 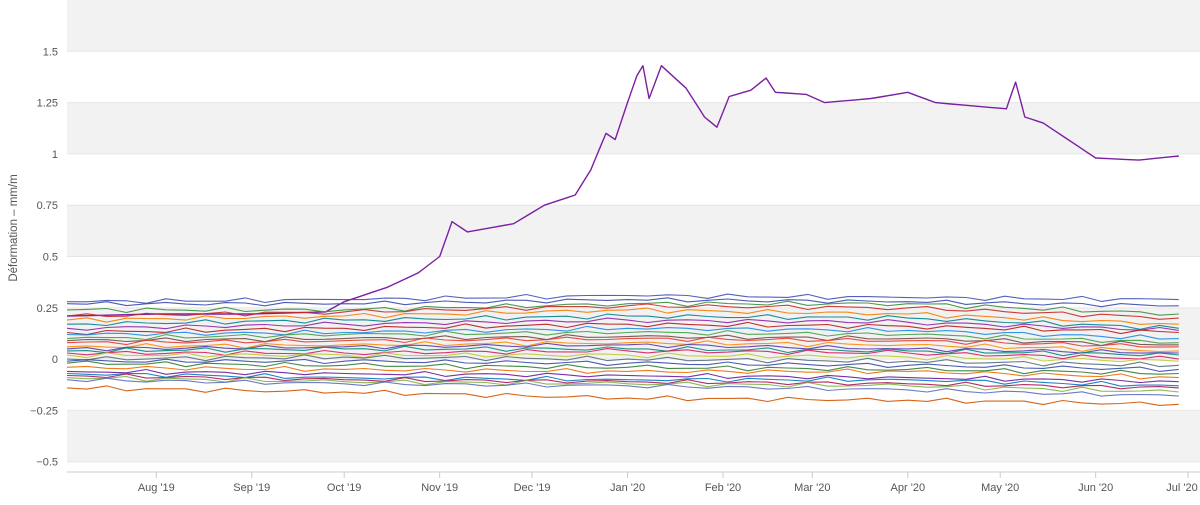 What do you see at coordinates (50, 258) in the screenshot?
I see `y-tick-label: 0.5` at bounding box center [50, 258].